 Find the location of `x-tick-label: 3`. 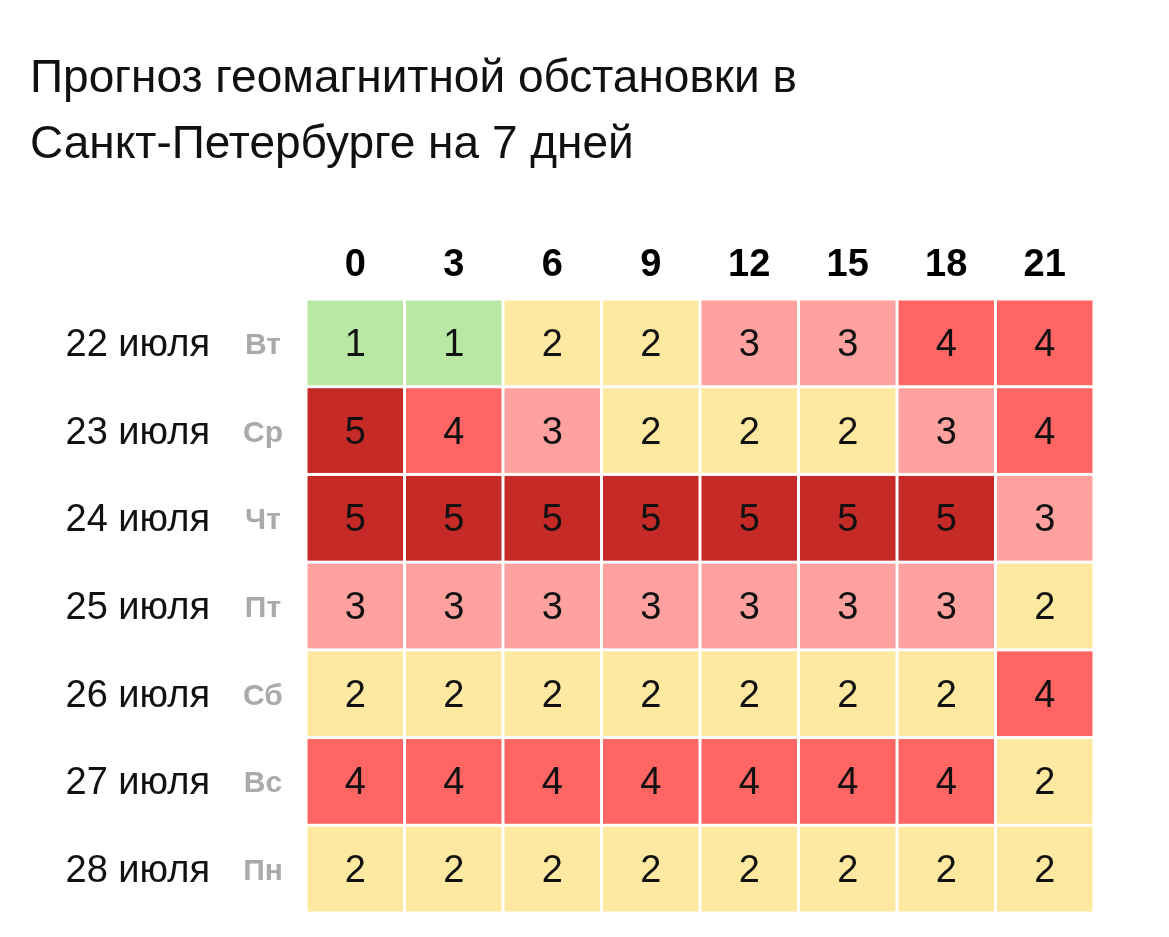

x-tick-label: 3 is located at coordinates (454, 263).